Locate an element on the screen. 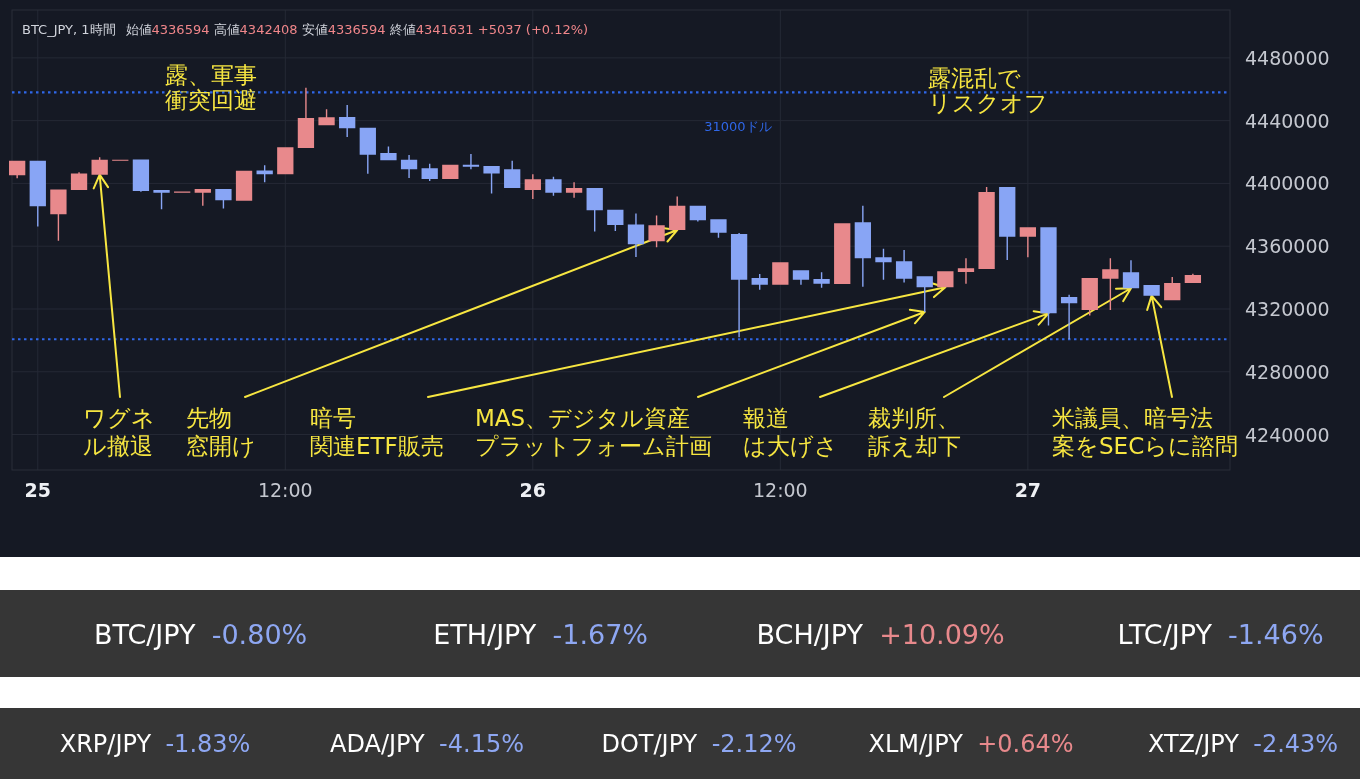 This screenshot has width=1360, height=779. x-tick-label: 27 is located at coordinates (1028, 490).